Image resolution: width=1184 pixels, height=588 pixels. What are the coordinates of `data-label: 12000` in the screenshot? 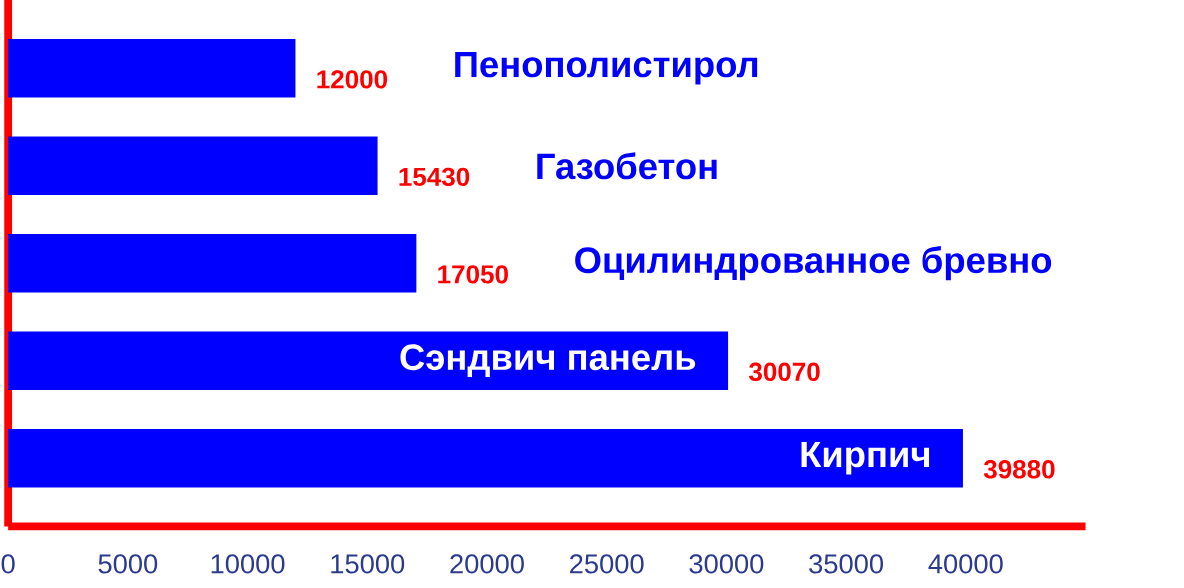 It's located at (352, 79).